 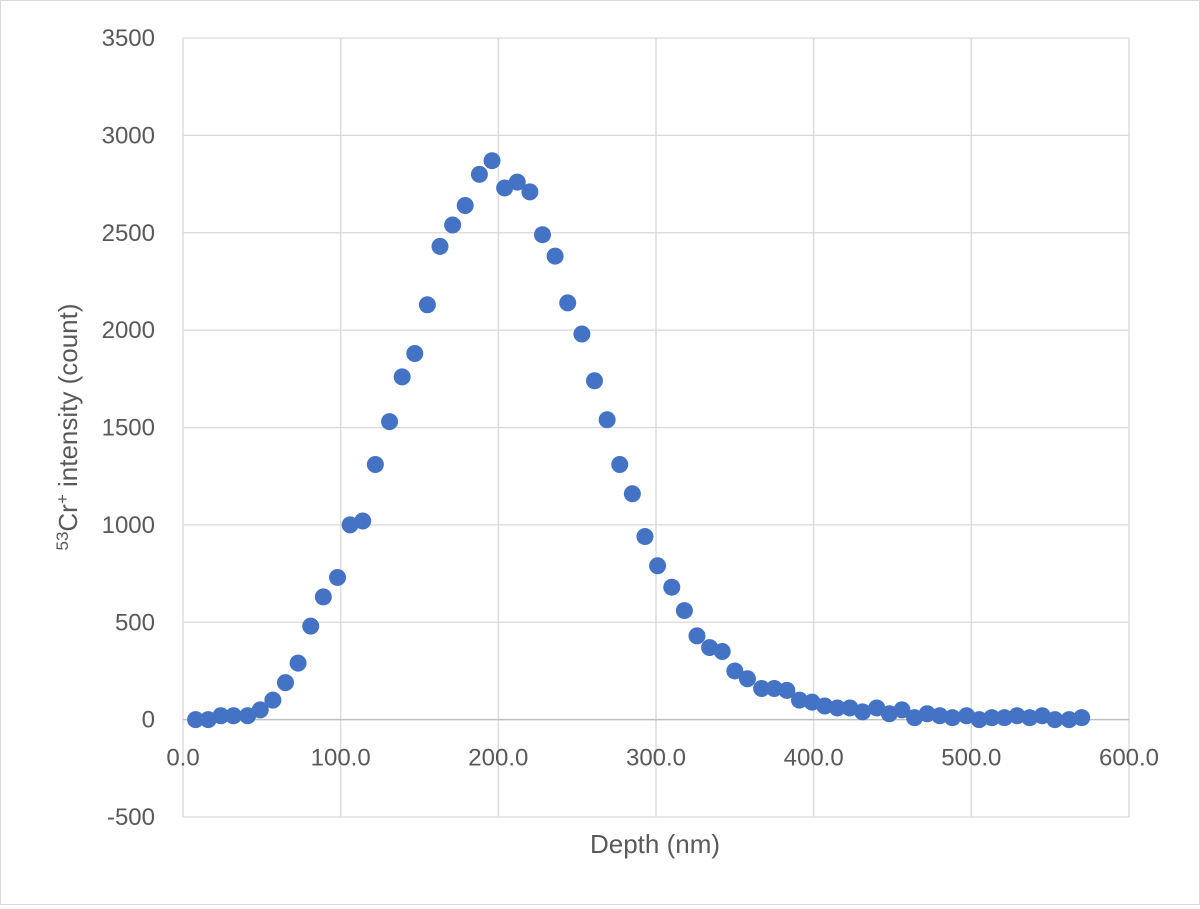 I want to click on x-tick-label: 300.0, so click(x=656, y=758).